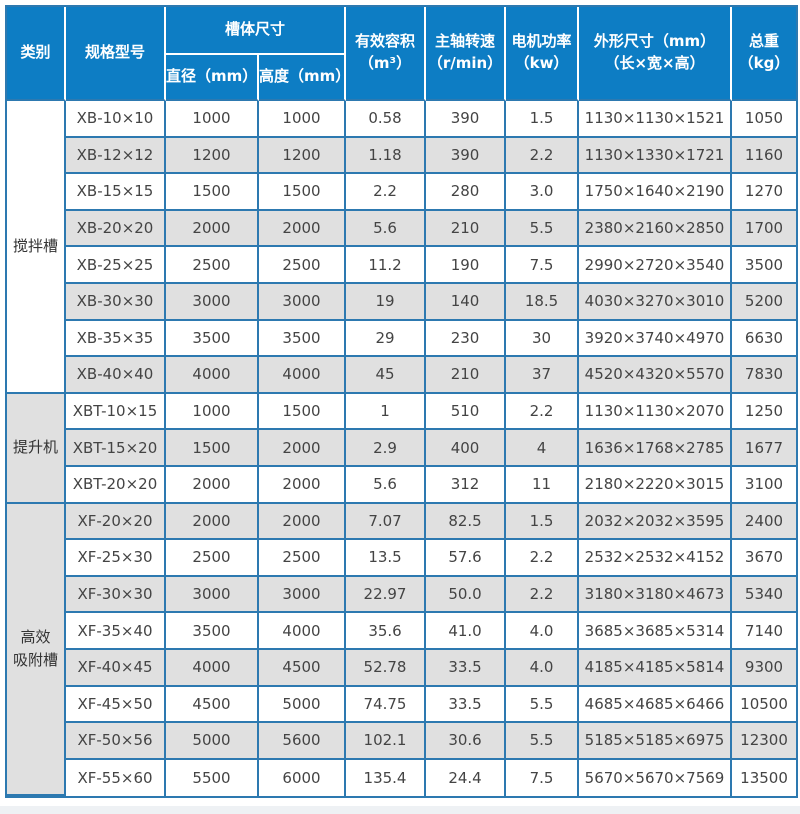 This screenshot has height=814, width=800. Describe the element at coordinates (764, 375) in the screenshot. I see `cell-weight: 7830` at that location.